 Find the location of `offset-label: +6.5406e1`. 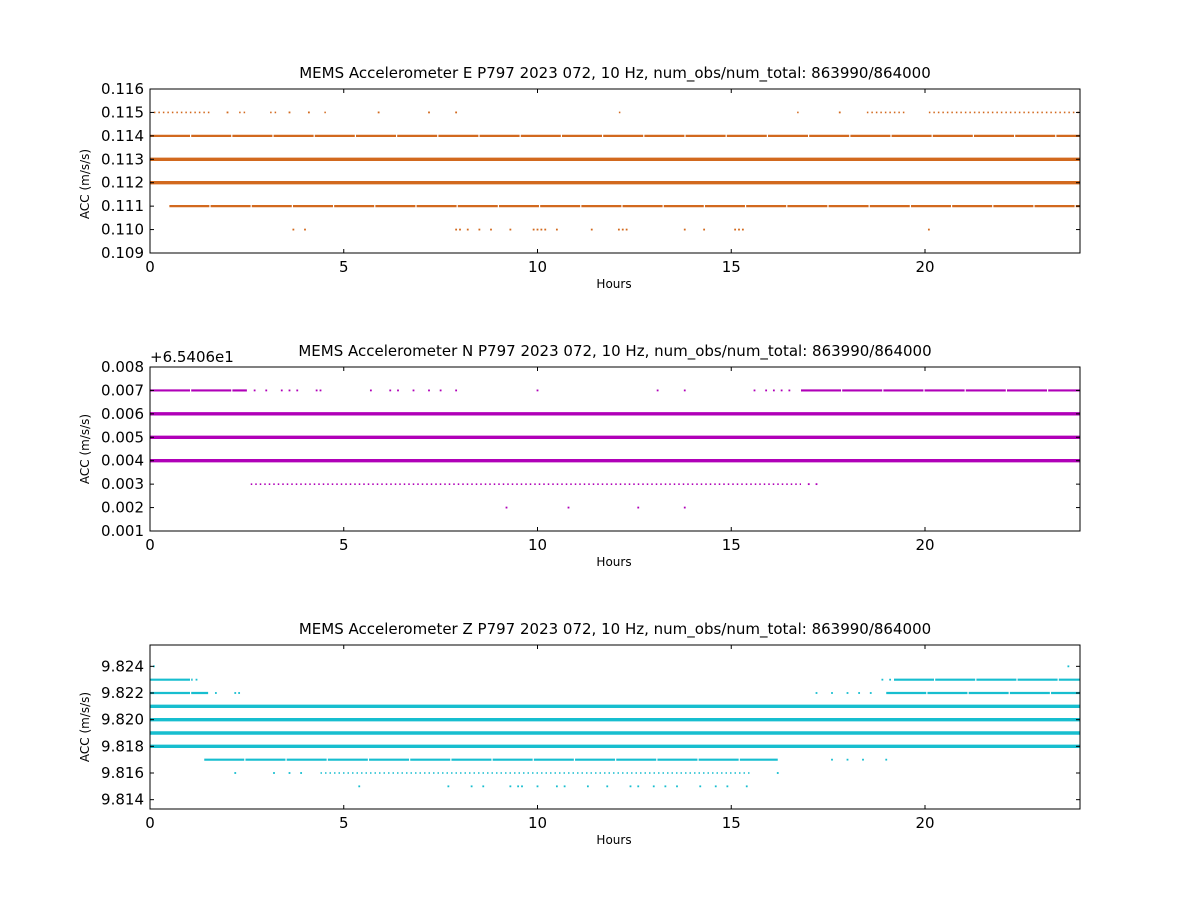

offset-label: +6.5406e1 is located at coordinates (192, 357).